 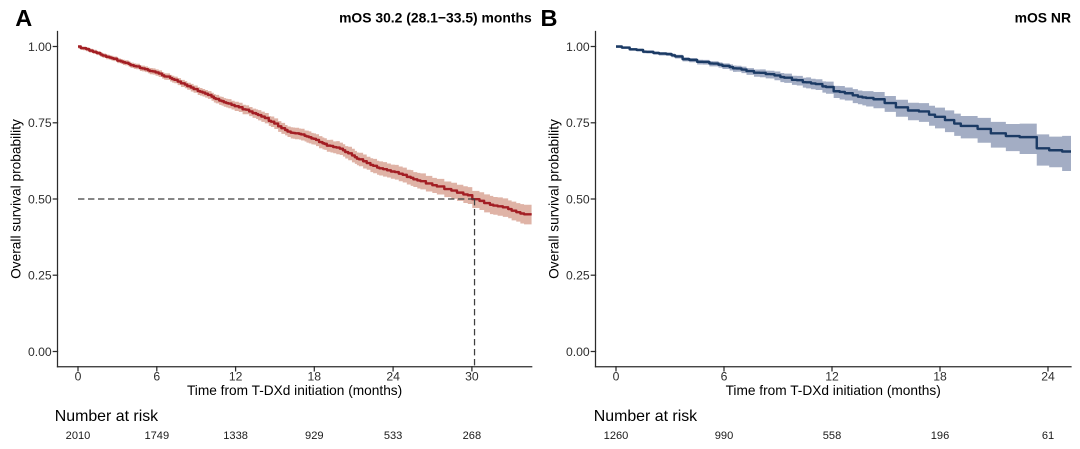 I want to click on svg-text: A, so click(x=23, y=18).